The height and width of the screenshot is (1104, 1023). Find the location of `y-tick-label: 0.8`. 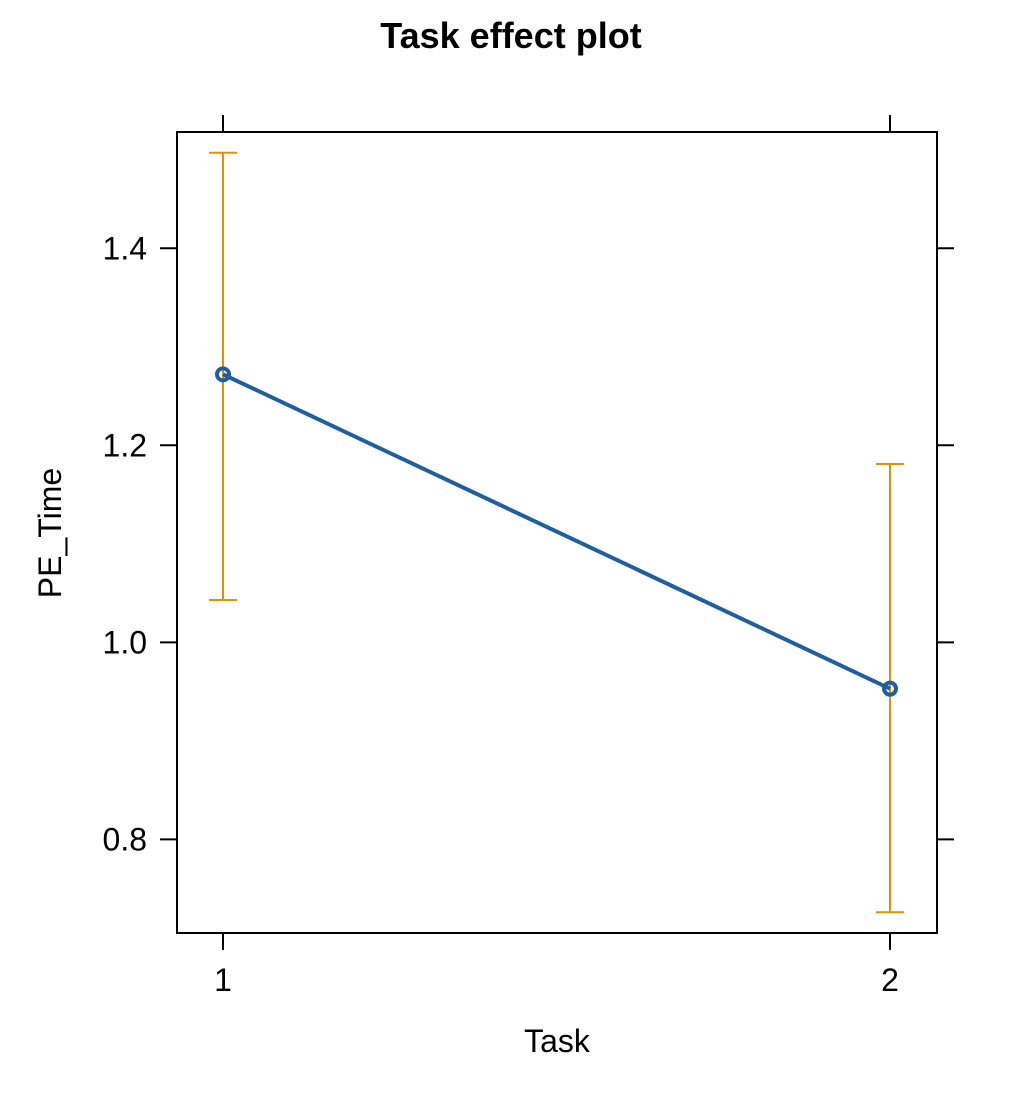

y-tick-label: 0.8 is located at coordinates (125, 839).